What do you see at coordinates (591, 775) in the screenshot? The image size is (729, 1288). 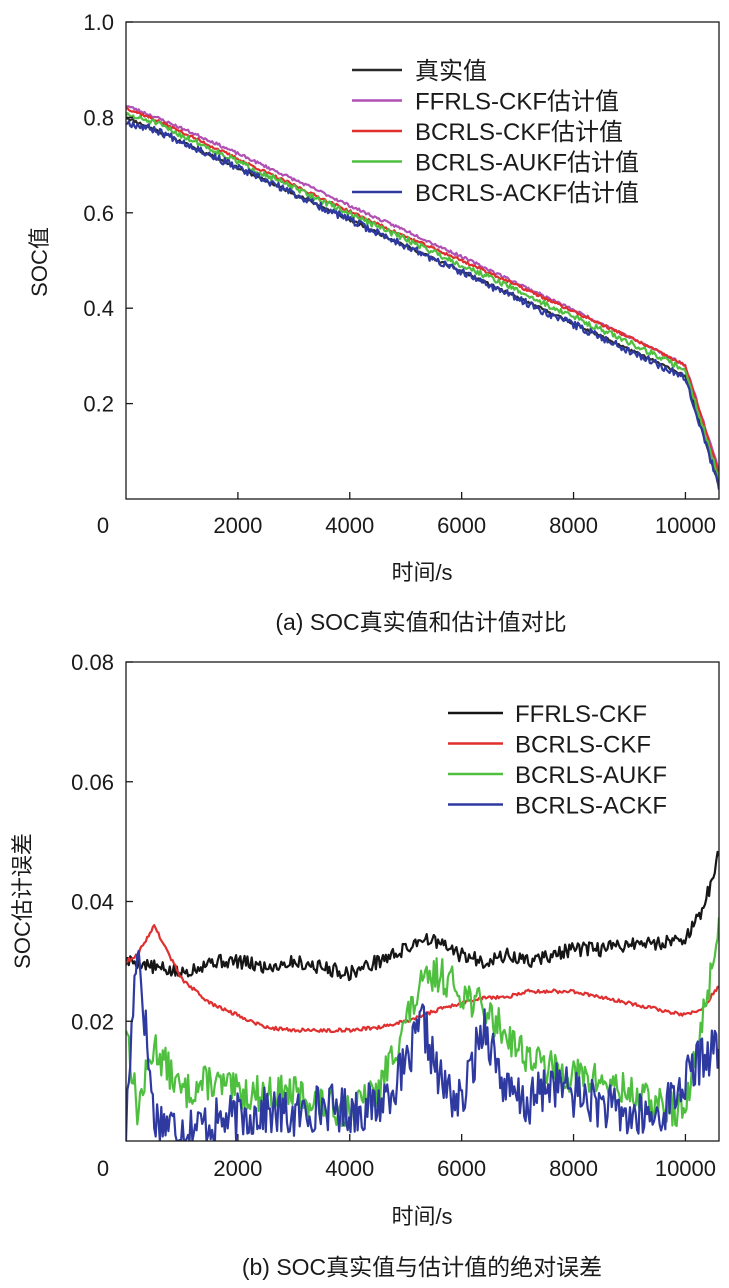 I see `legend-label: BCRLS-AUKF` at bounding box center [591, 775].